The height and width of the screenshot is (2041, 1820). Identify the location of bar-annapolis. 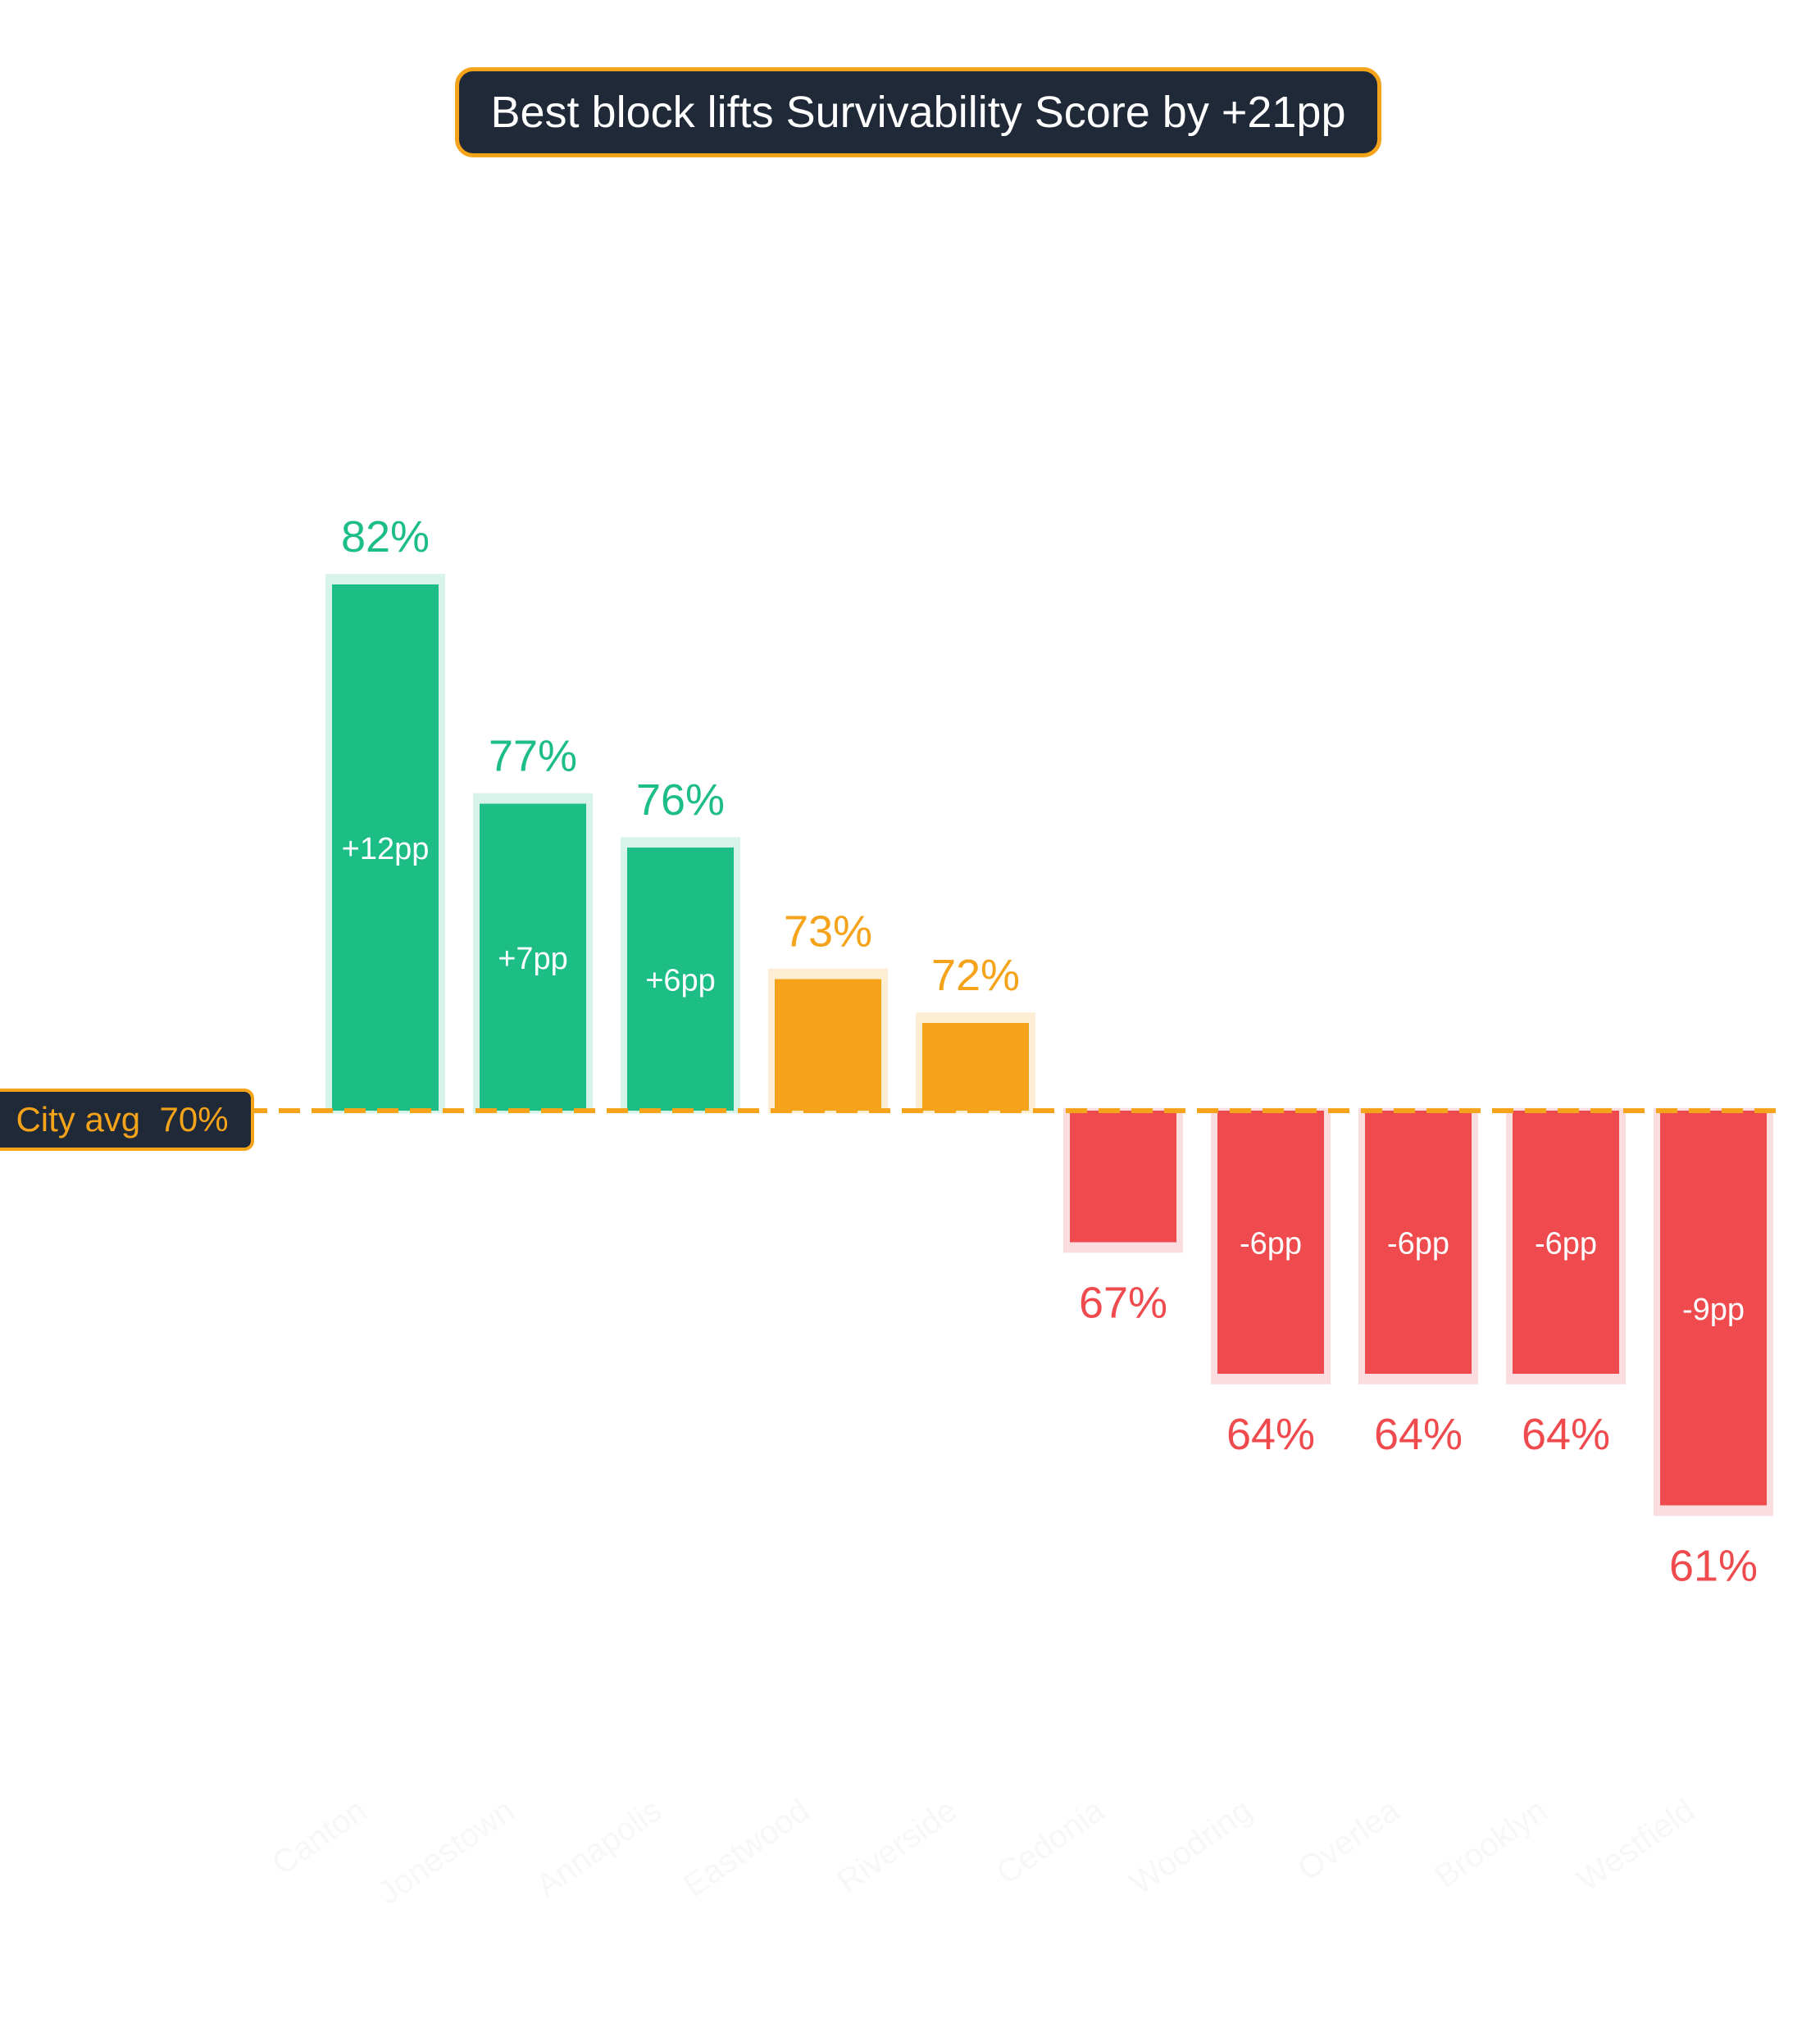
(680, 979).